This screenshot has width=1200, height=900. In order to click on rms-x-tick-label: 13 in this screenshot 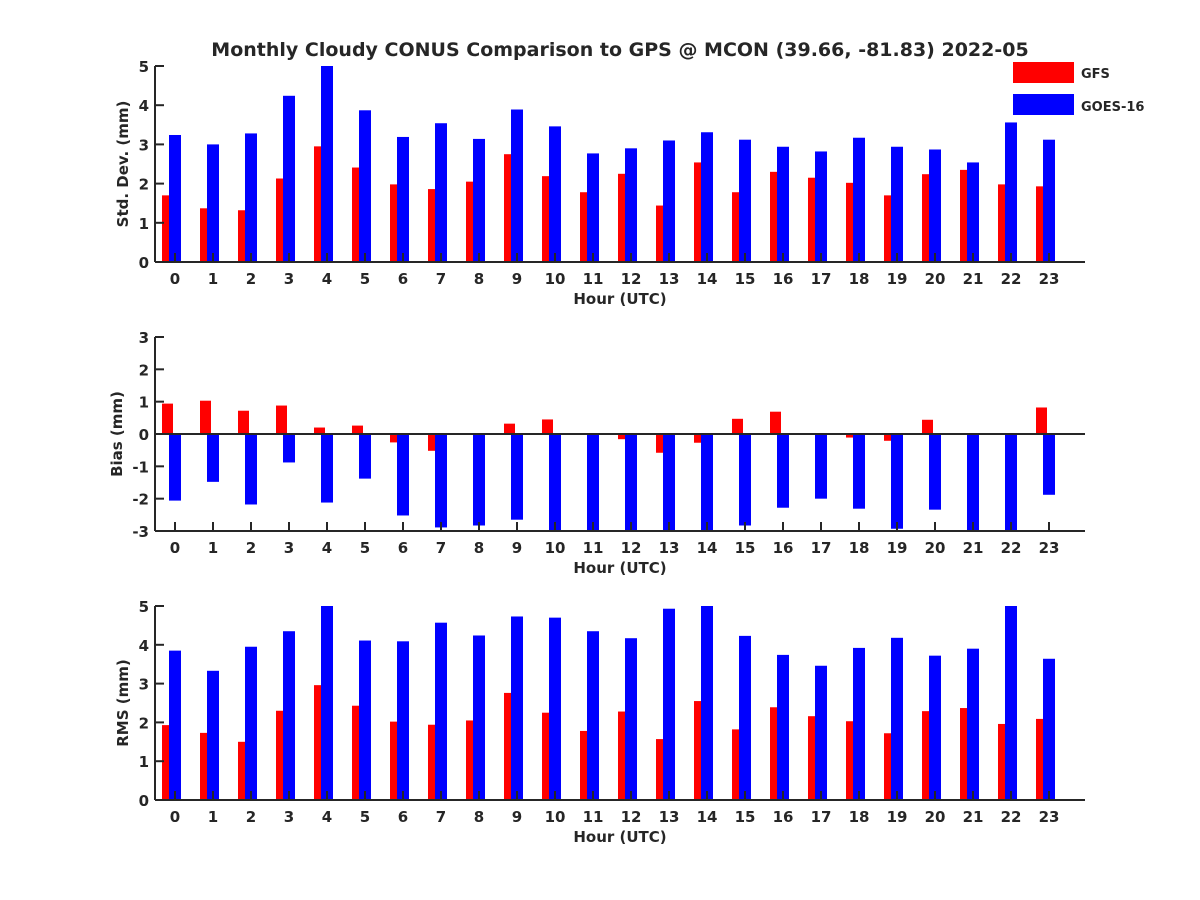, I will do `click(669, 817)`.